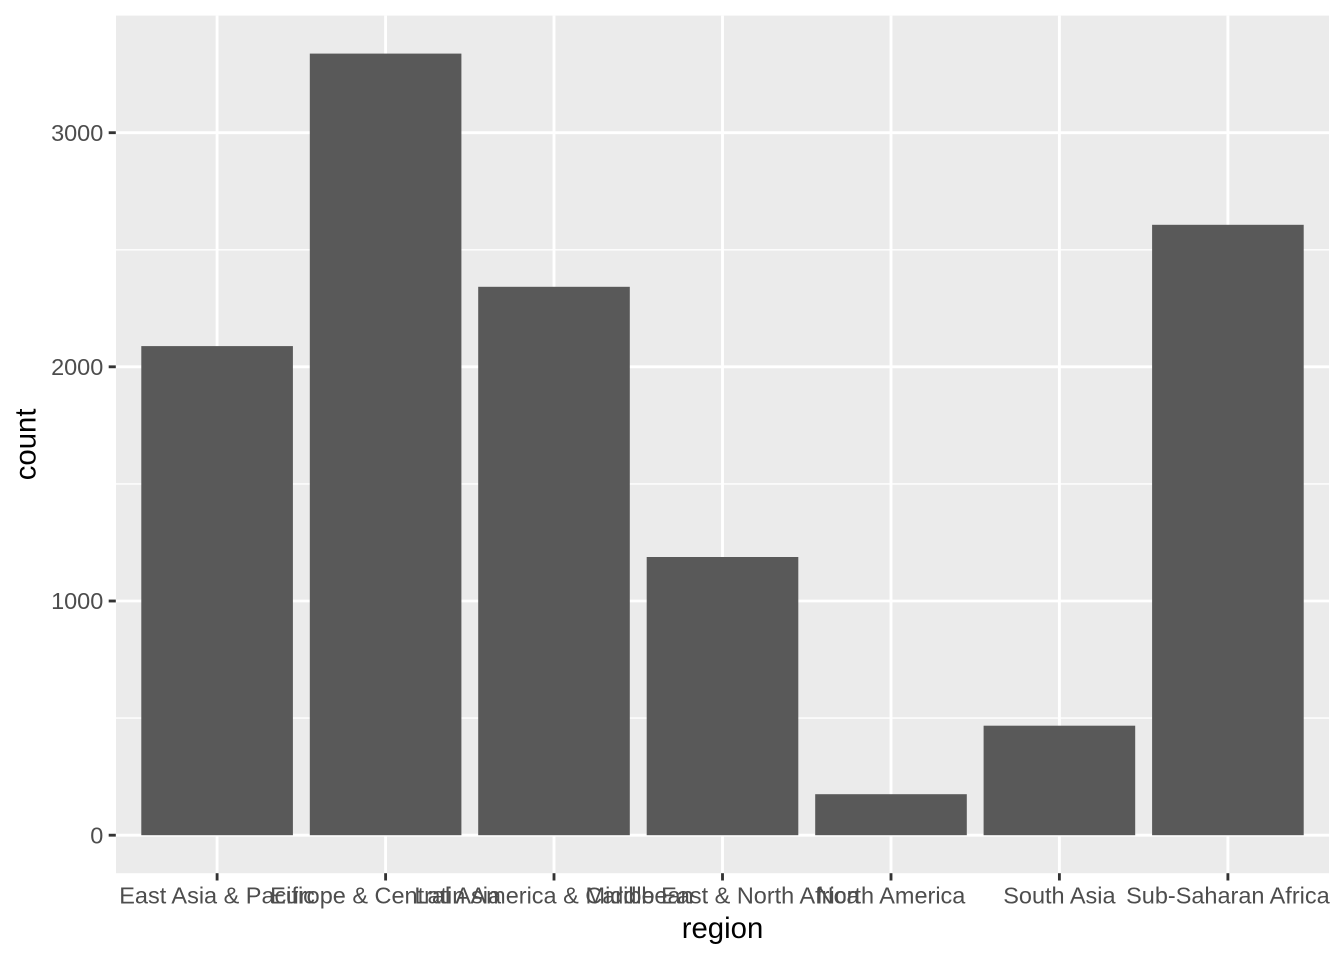 The height and width of the screenshot is (960, 1344). What do you see at coordinates (77, 367) in the screenshot?
I see `svg-text: 2000` at bounding box center [77, 367].